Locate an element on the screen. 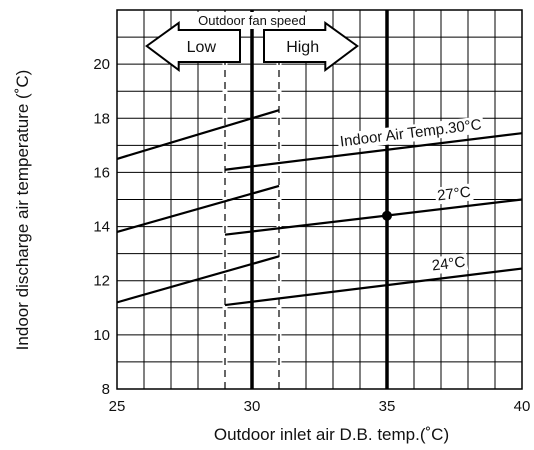 This screenshot has height=450, width=534. fan-speed-title: Outdoor fan speed is located at coordinates (252, 20).